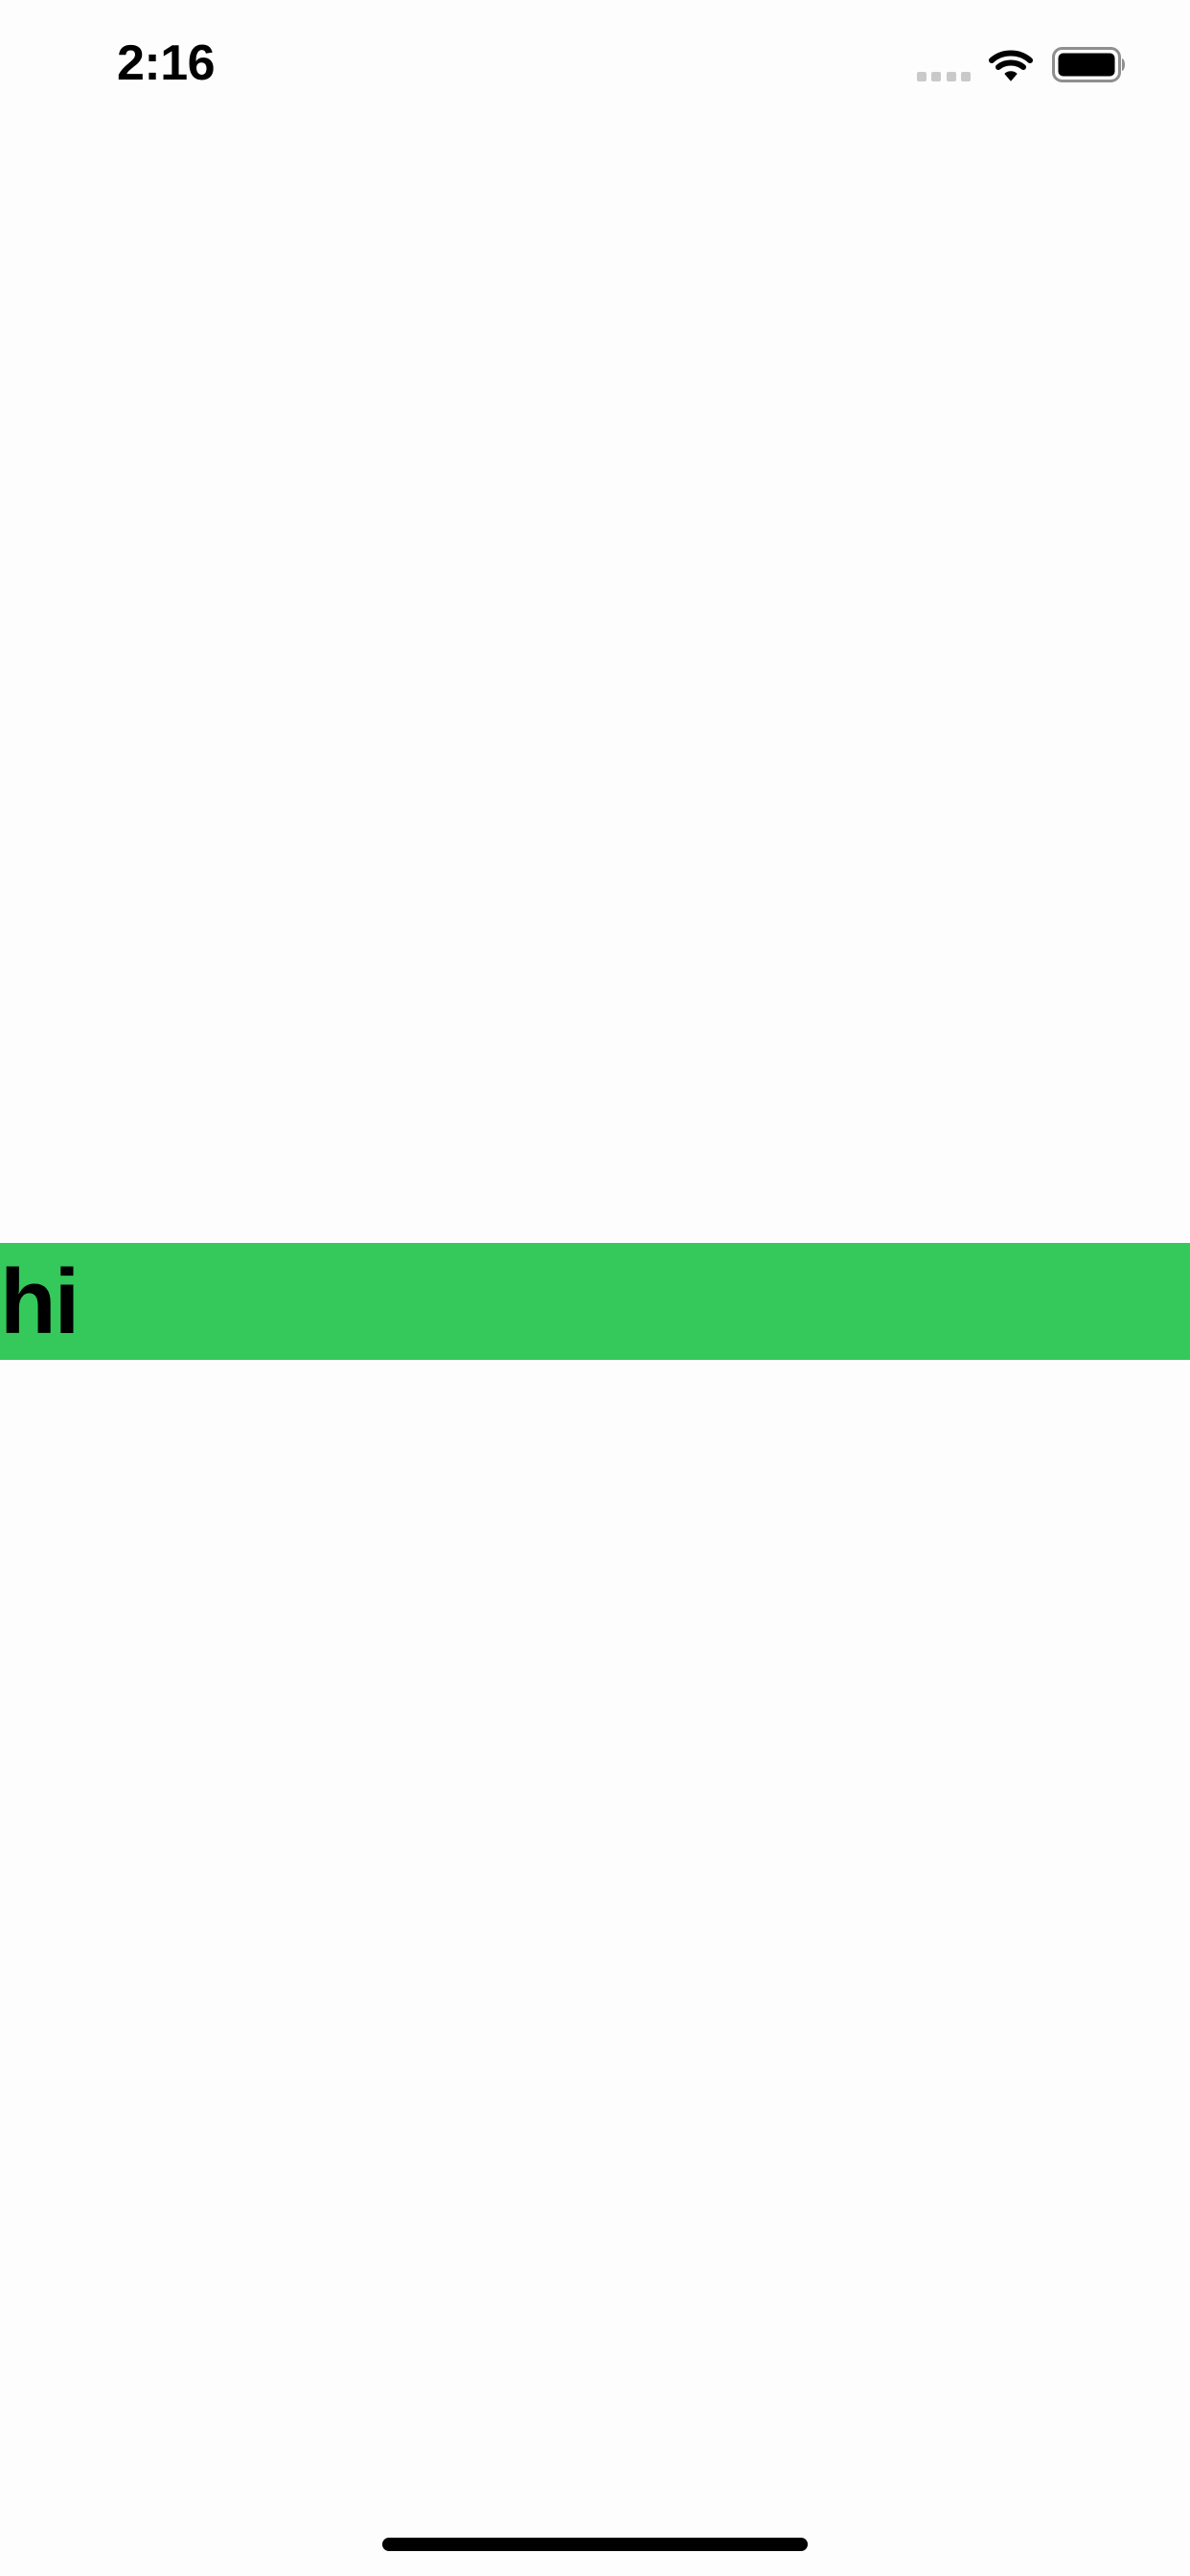 This screenshot has width=1190, height=2576. What do you see at coordinates (595, 67) in the screenshot?
I see `status-bar: 2:16` at bounding box center [595, 67].